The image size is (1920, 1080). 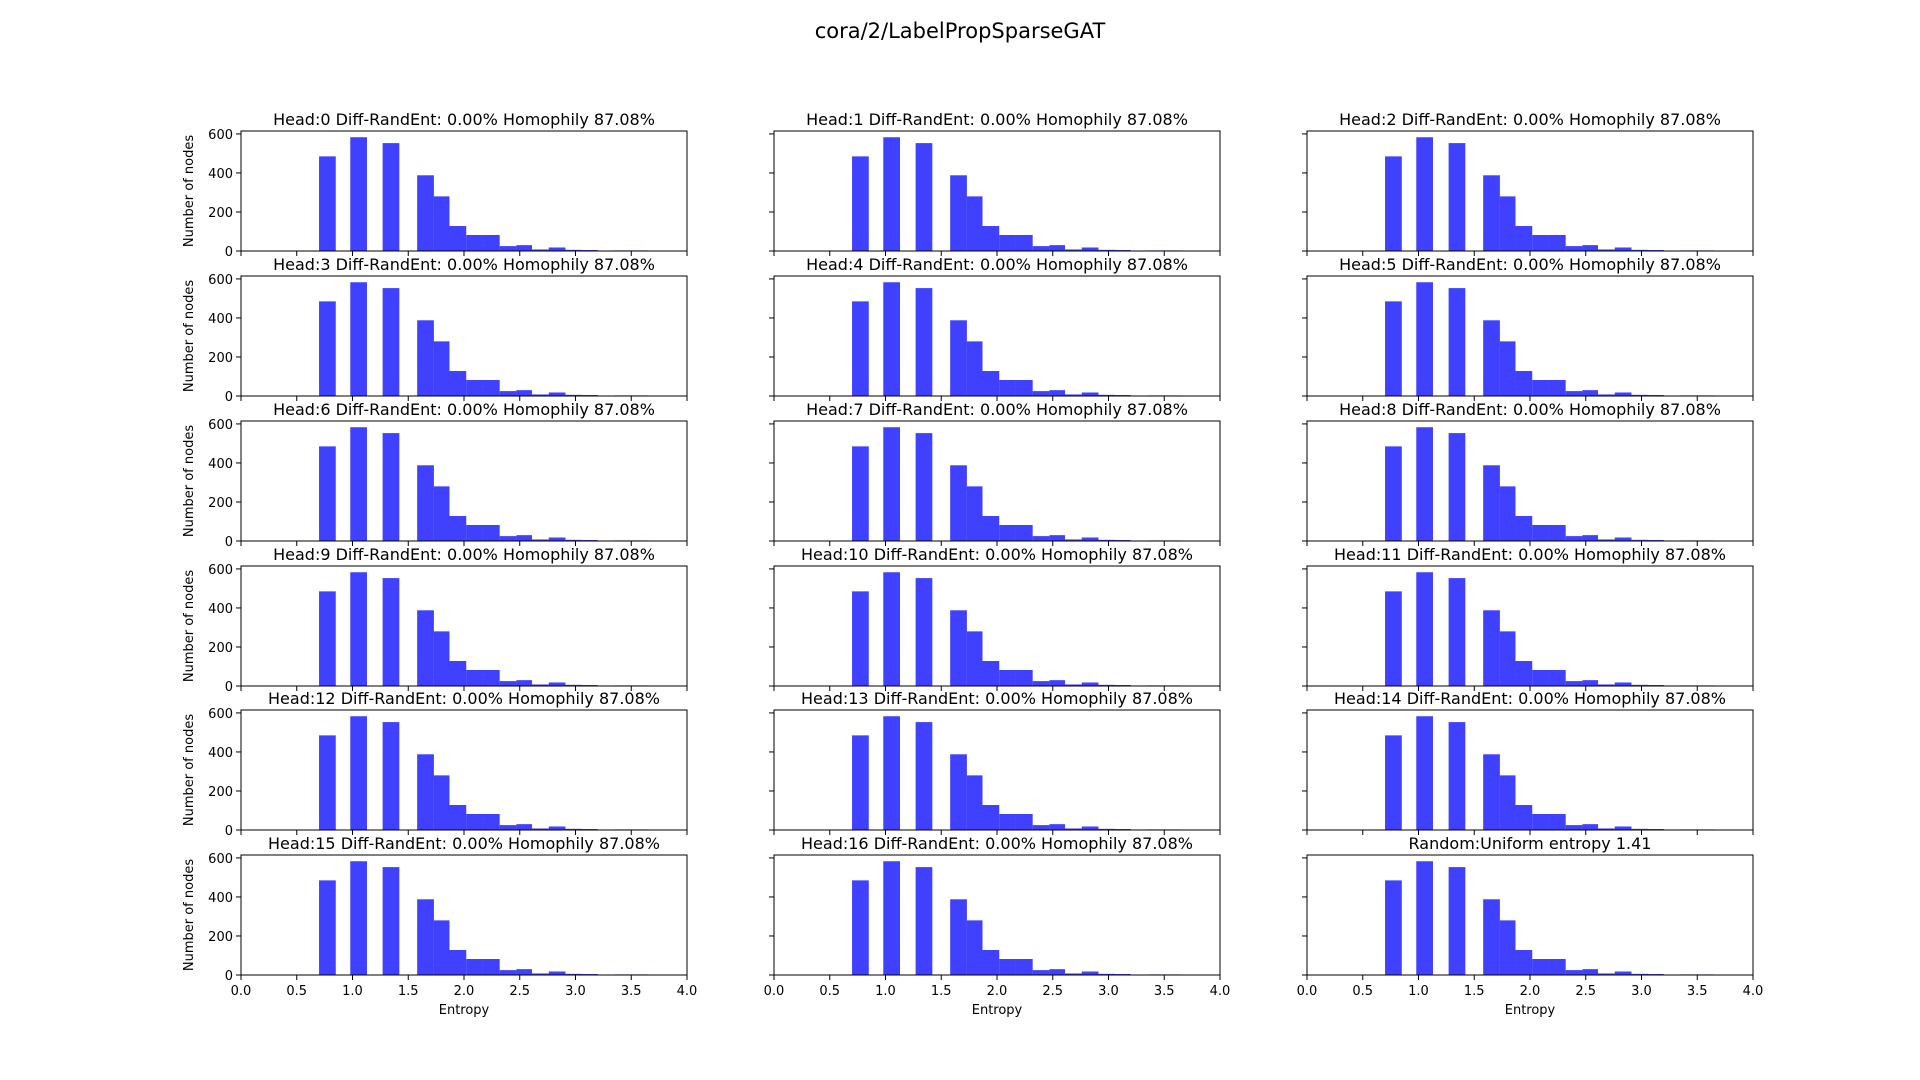 What do you see at coordinates (1474, 991) in the screenshot?
I see `x-tick-label: 1.5` at bounding box center [1474, 991].